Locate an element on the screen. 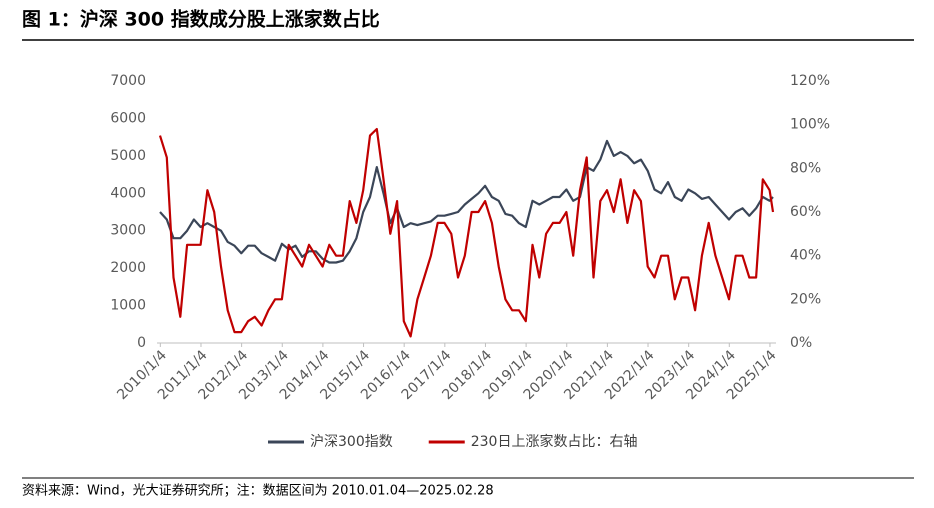 The height and width of the screenshot is (508, 934). y2-tick-label: 80% is located at coordinates (805, 168).